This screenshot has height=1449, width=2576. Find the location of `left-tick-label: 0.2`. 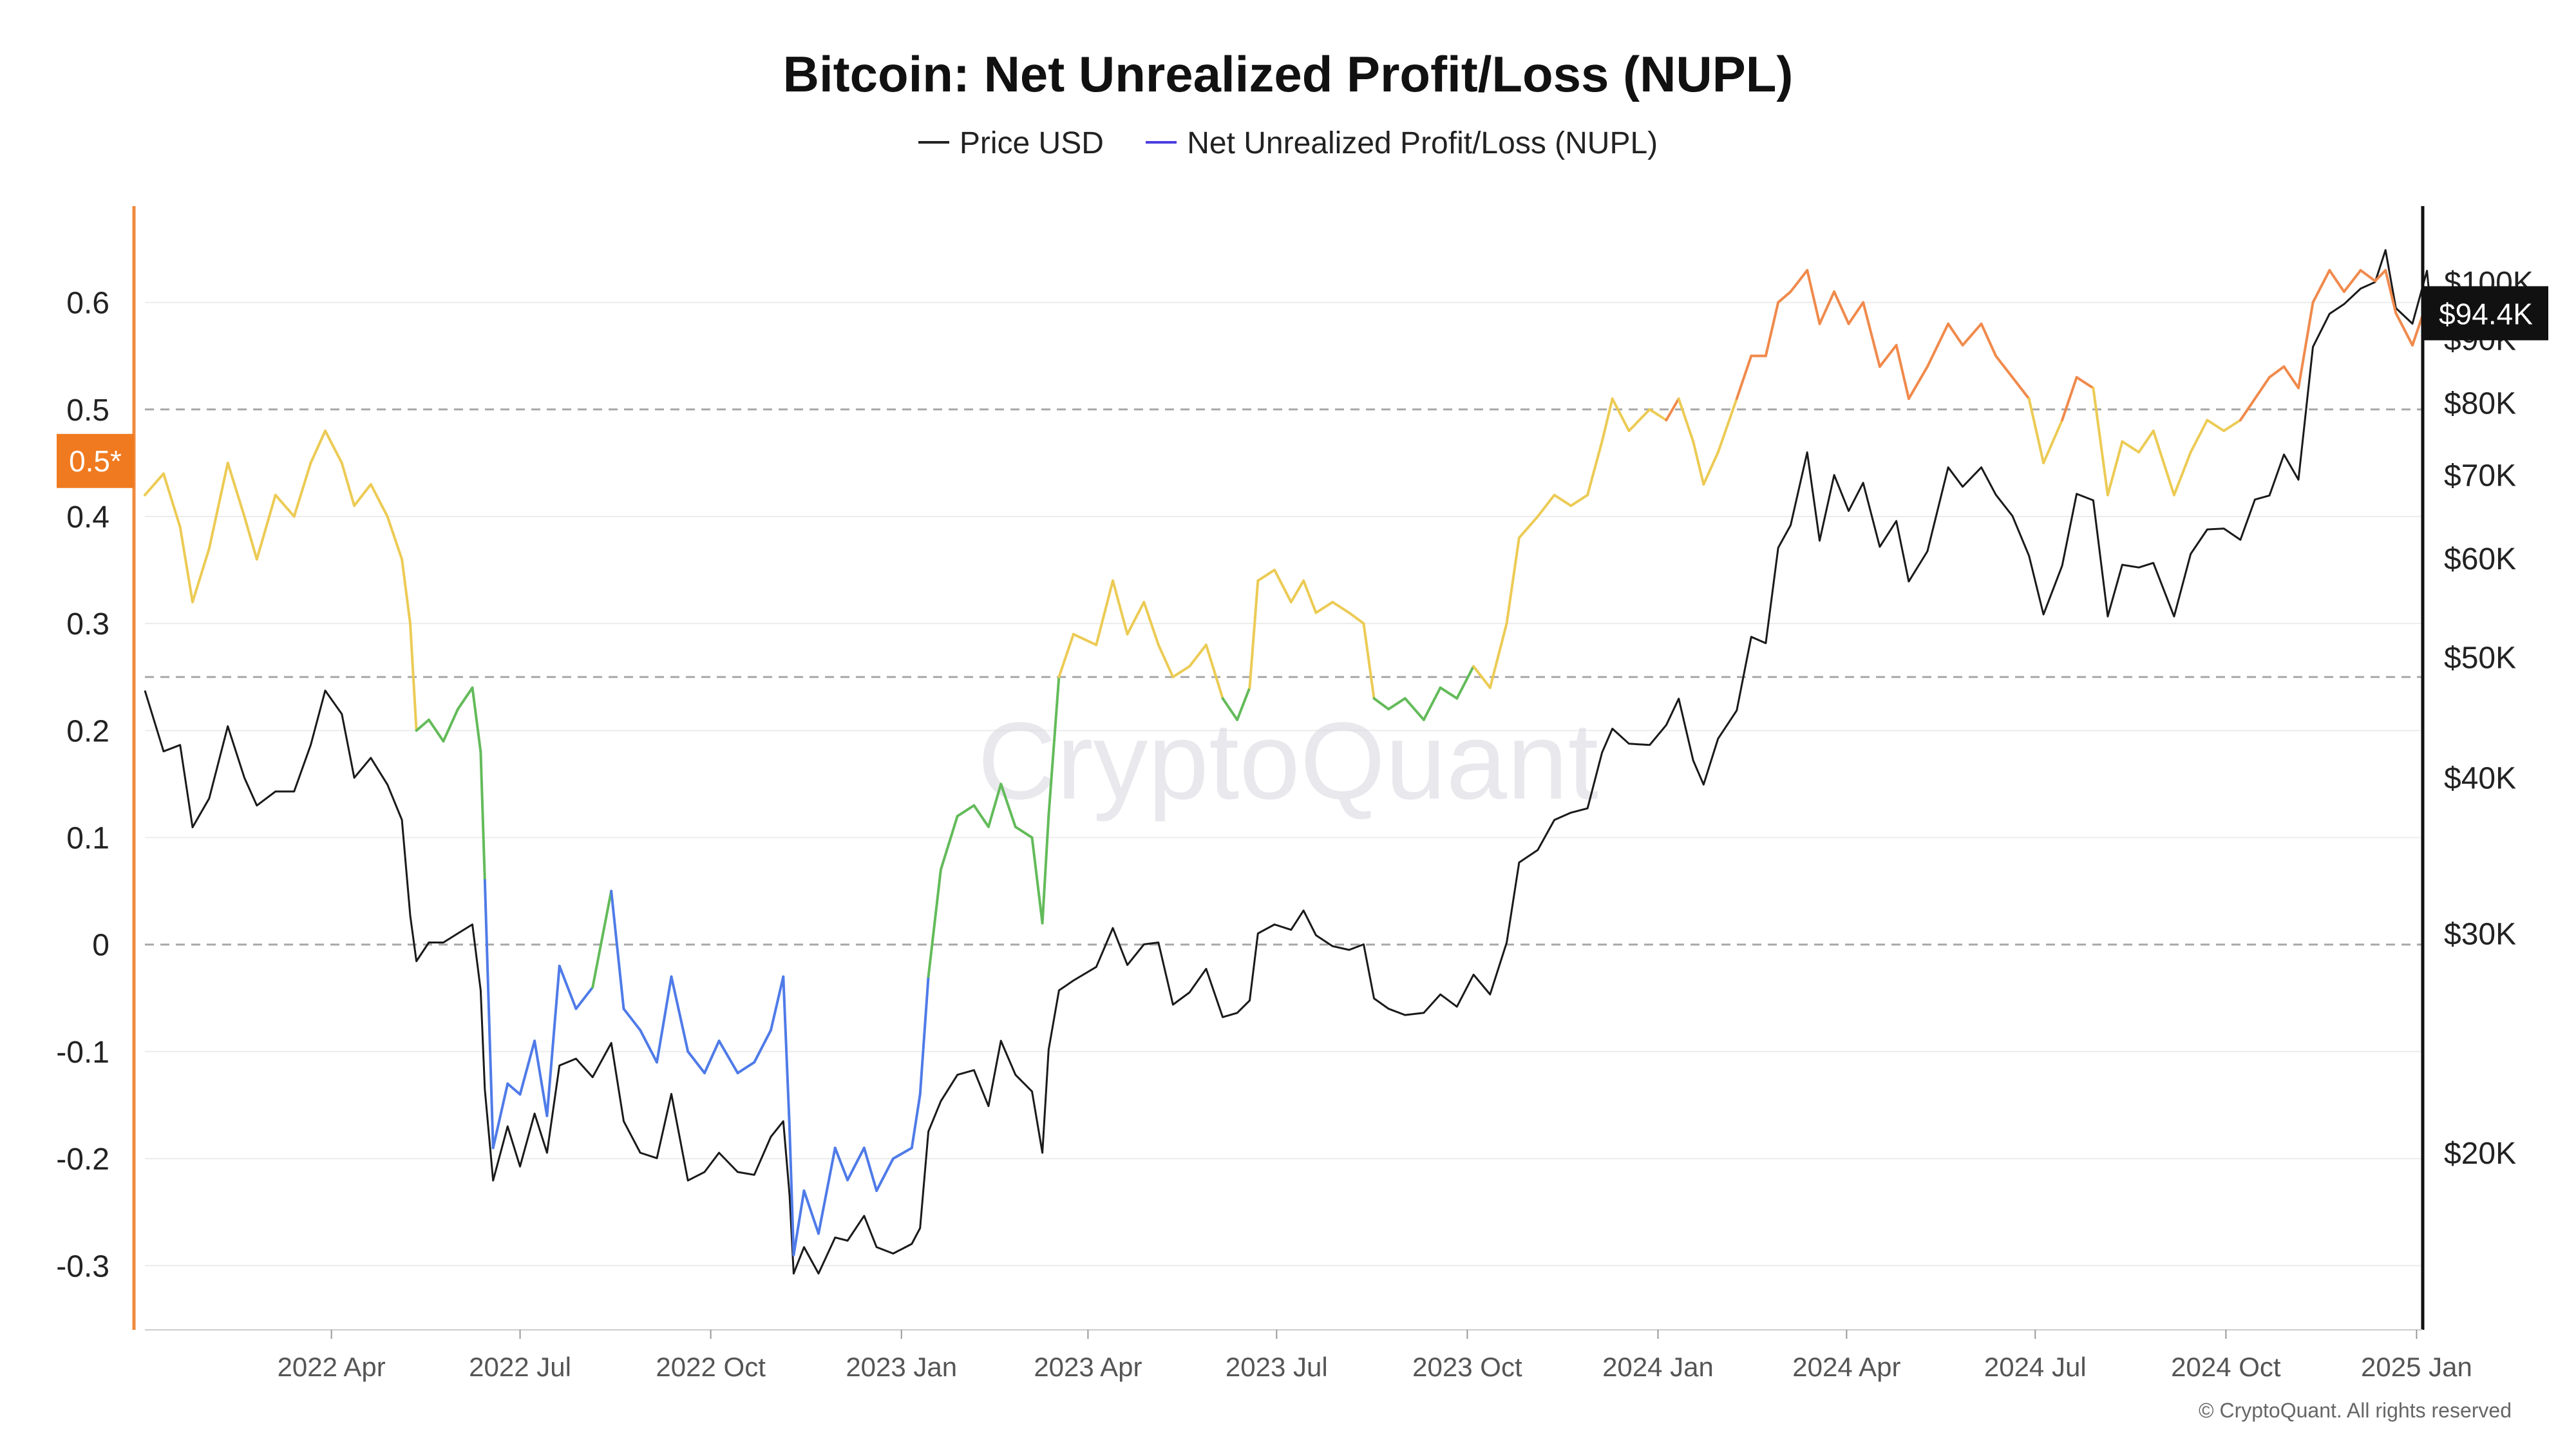

left-tick-label: 0.2 is located at coordinates (87, 731).